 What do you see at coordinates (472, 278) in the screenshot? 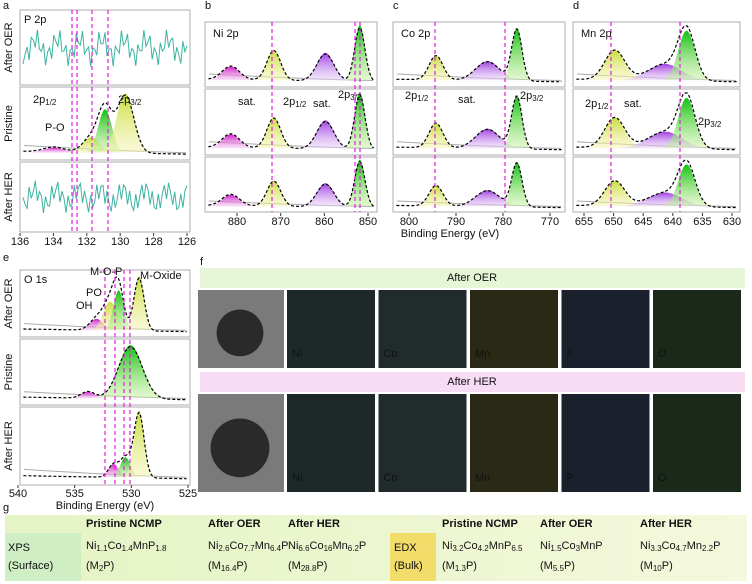
I see `oer-band` at bounding box center [472, 278].